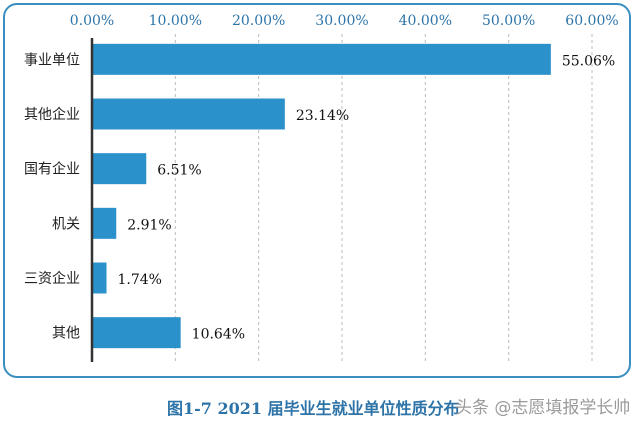 The width and height of the screenshot is (639, 429). Describe the element at coordinates (92, 21) in the screenshot. I see `x-tick-label: 0.00%` at that location.